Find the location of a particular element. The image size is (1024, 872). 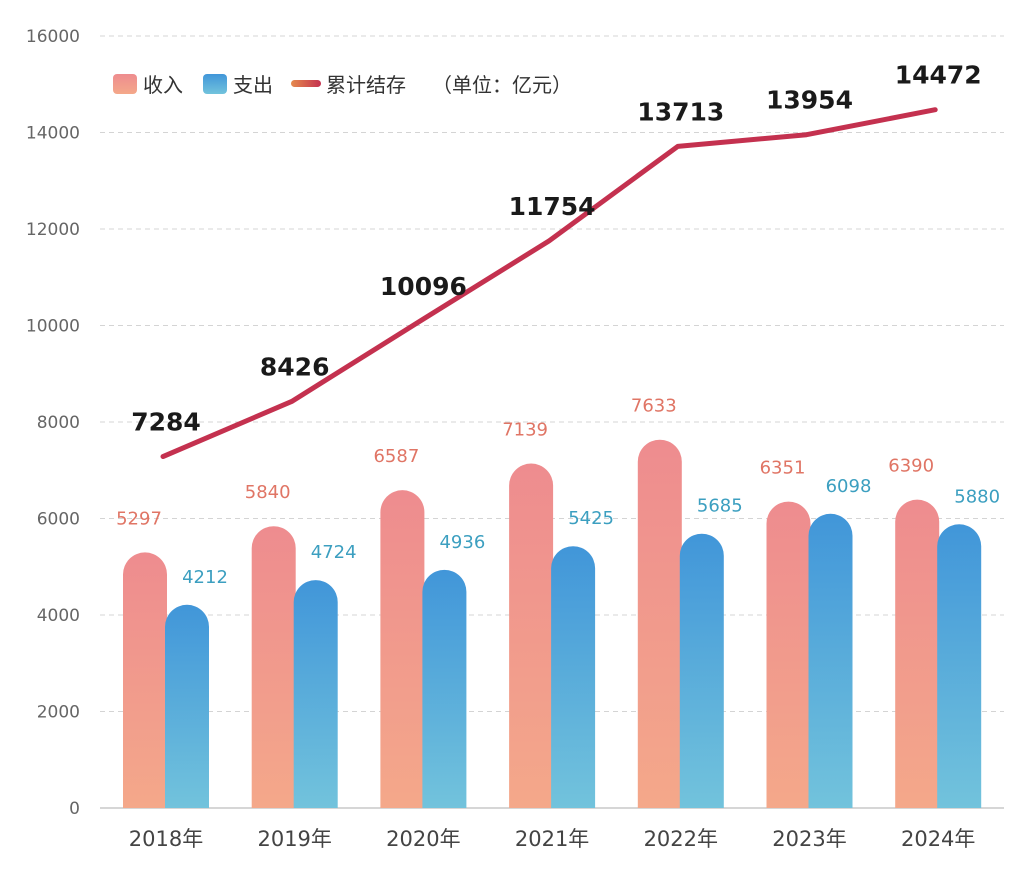

bar-label-expense: 6098 is located at coordinates (849, 486).